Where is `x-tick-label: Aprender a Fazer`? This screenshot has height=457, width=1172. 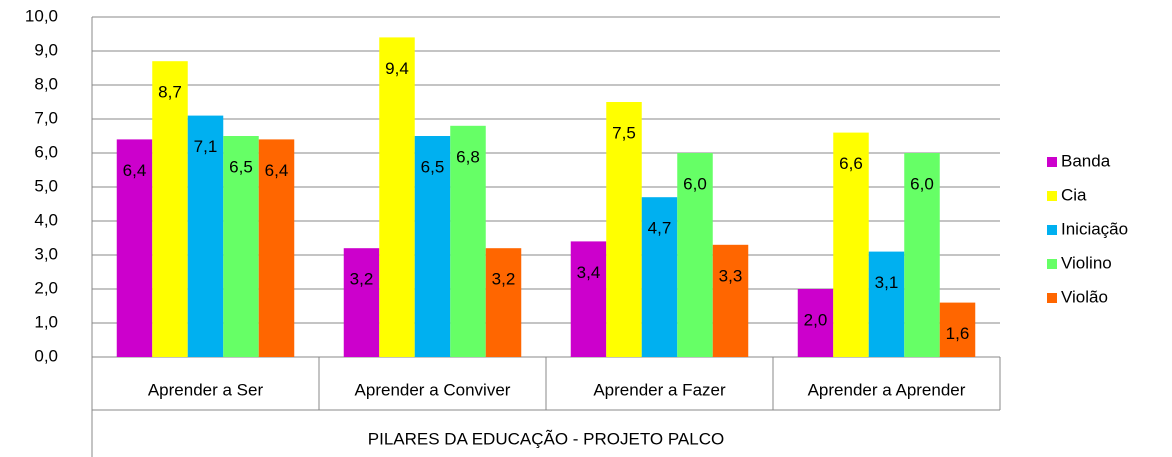 x-tick-label: Aprender a Fazer is located at coordinates (659, 389).